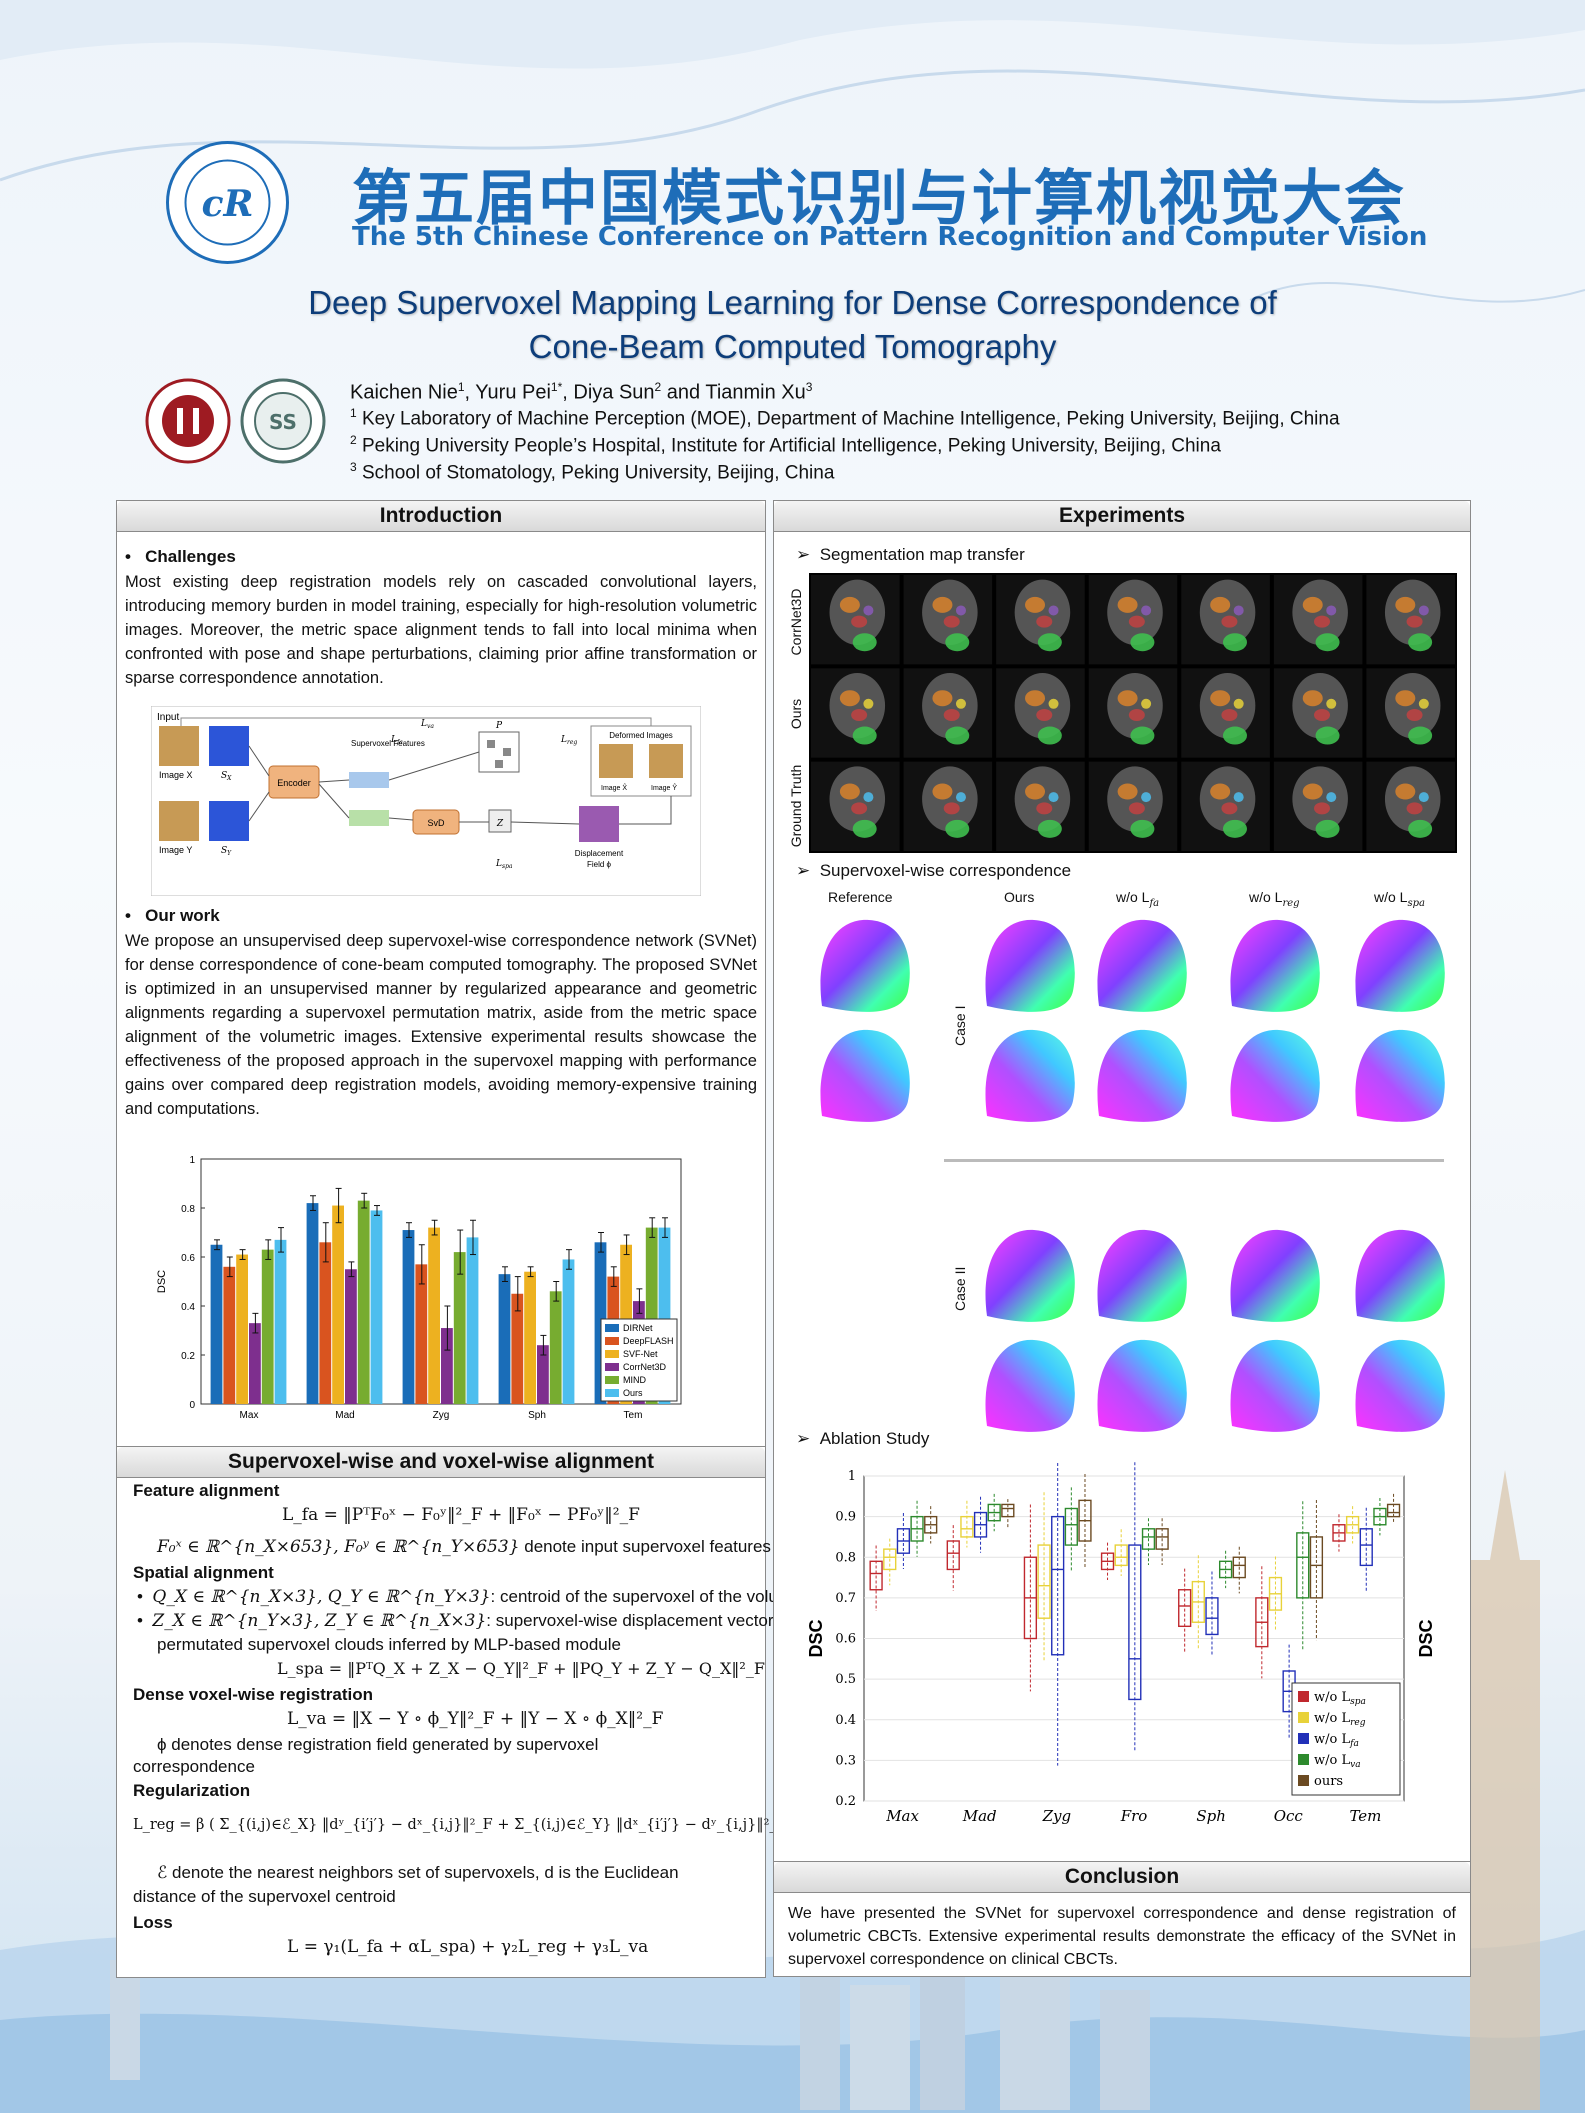 The width and height of the screenshot is (1585, 2113). Describe the element at coordinates (645, 1367) in the screenshot. I see `legend-label: CorrNet3D` at that location.